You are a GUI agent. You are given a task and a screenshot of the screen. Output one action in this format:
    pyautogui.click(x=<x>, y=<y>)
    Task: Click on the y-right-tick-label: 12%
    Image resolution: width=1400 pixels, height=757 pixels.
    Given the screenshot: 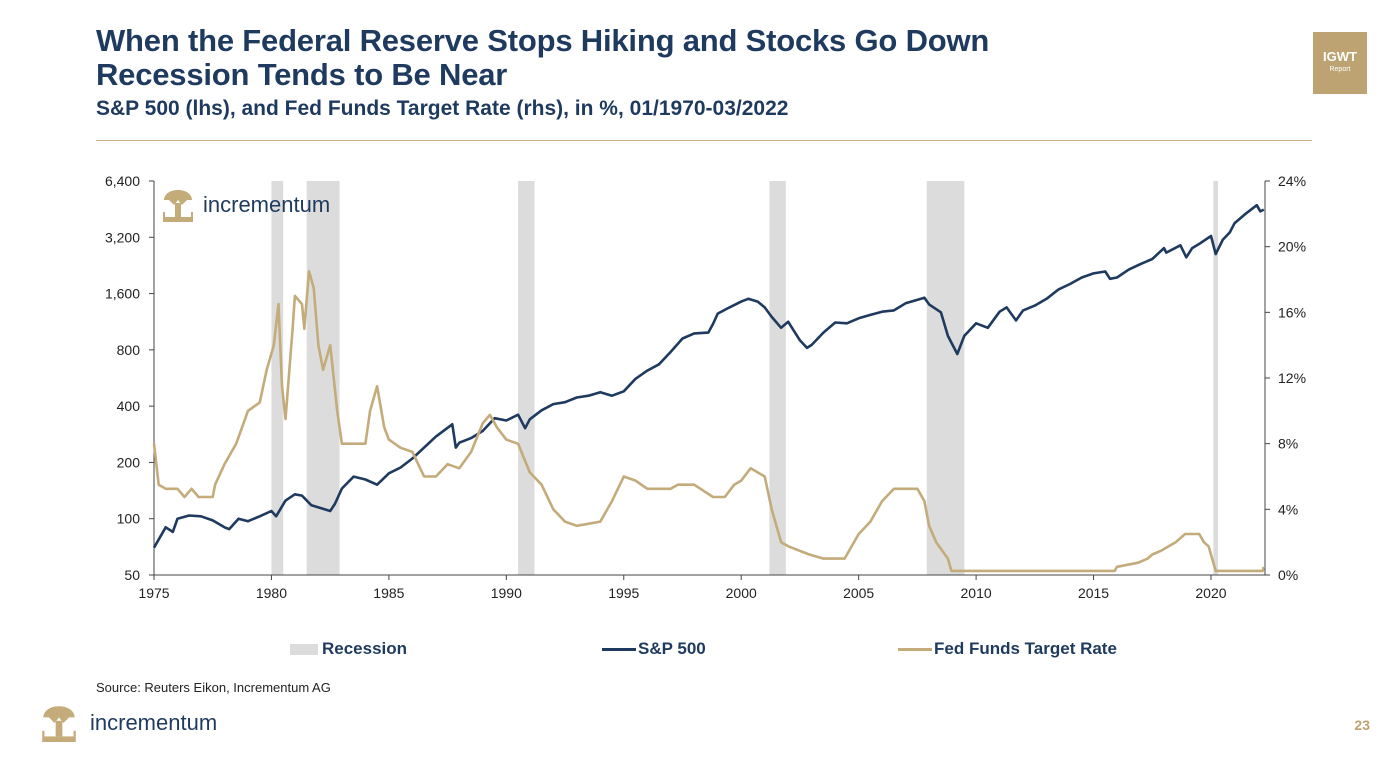 What is the action you would take?
    pyautogui.click(x=1292, y=378)
    